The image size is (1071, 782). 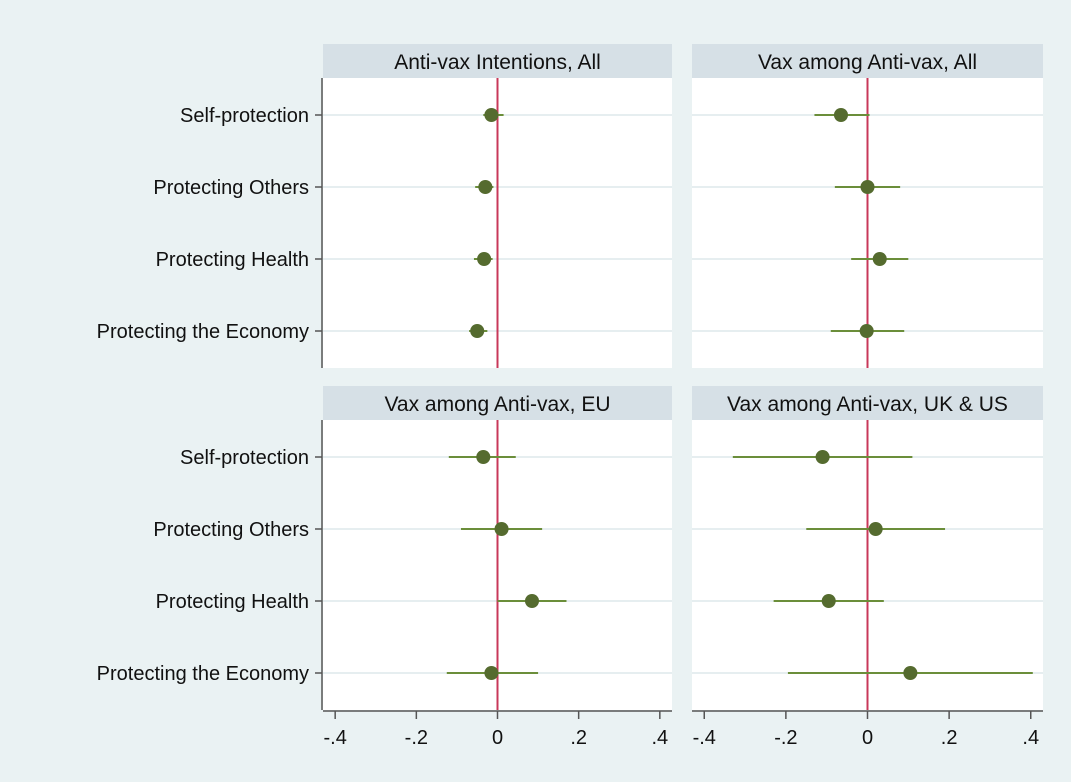 I want to click on panel-title: Anti-vax Intentions, All, so click(x=497, y=62).